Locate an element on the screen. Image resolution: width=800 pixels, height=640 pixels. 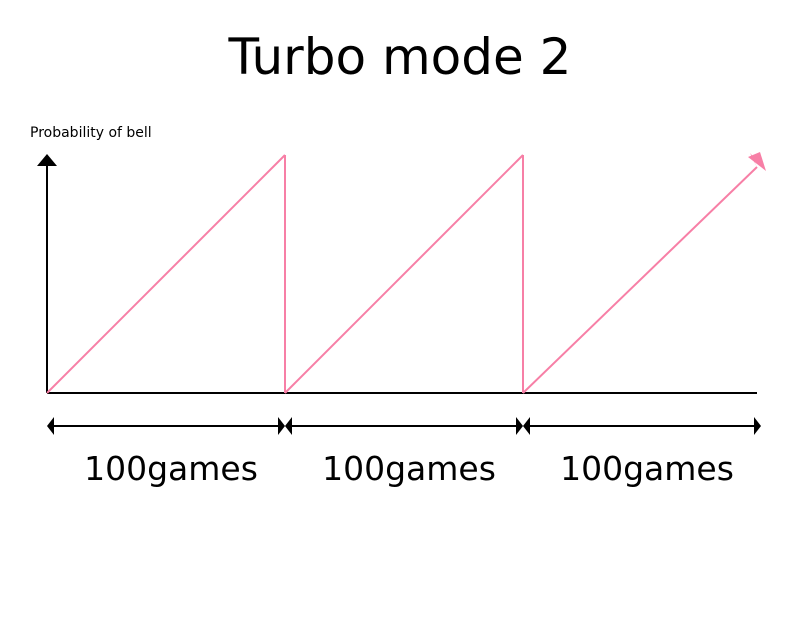
interval-markers: 100games 100games 100games is located at coordinates (404, 452).